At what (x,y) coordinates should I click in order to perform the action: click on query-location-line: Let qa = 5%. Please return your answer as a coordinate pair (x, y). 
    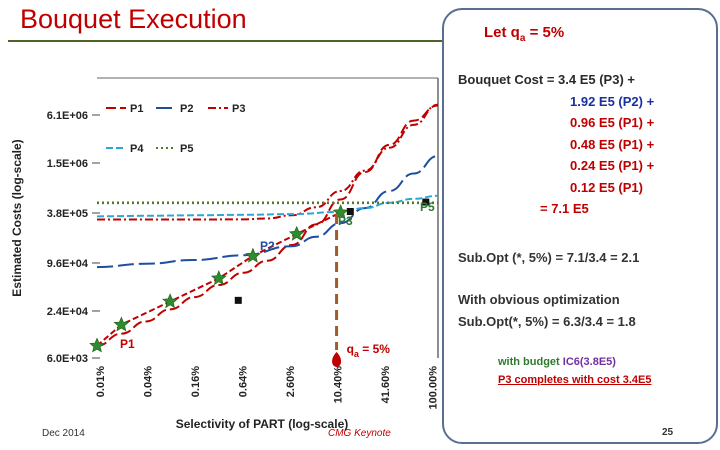
    Looking at the image, I should click on (524, 34).